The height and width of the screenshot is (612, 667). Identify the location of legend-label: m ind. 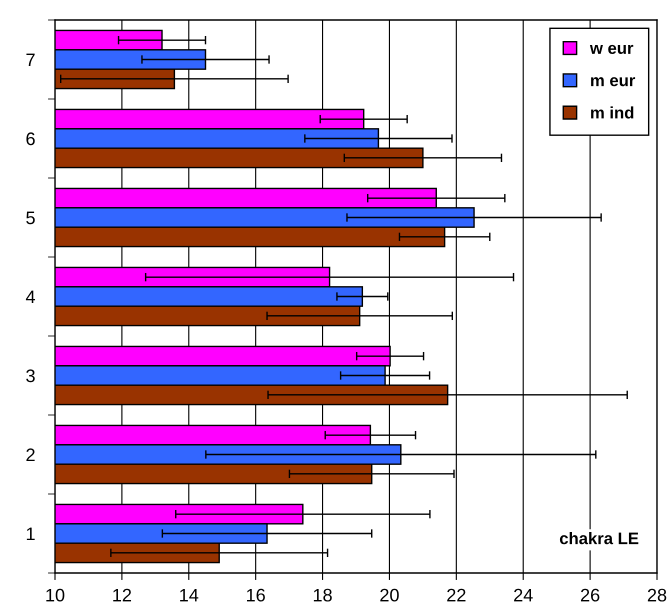
(612, 112).